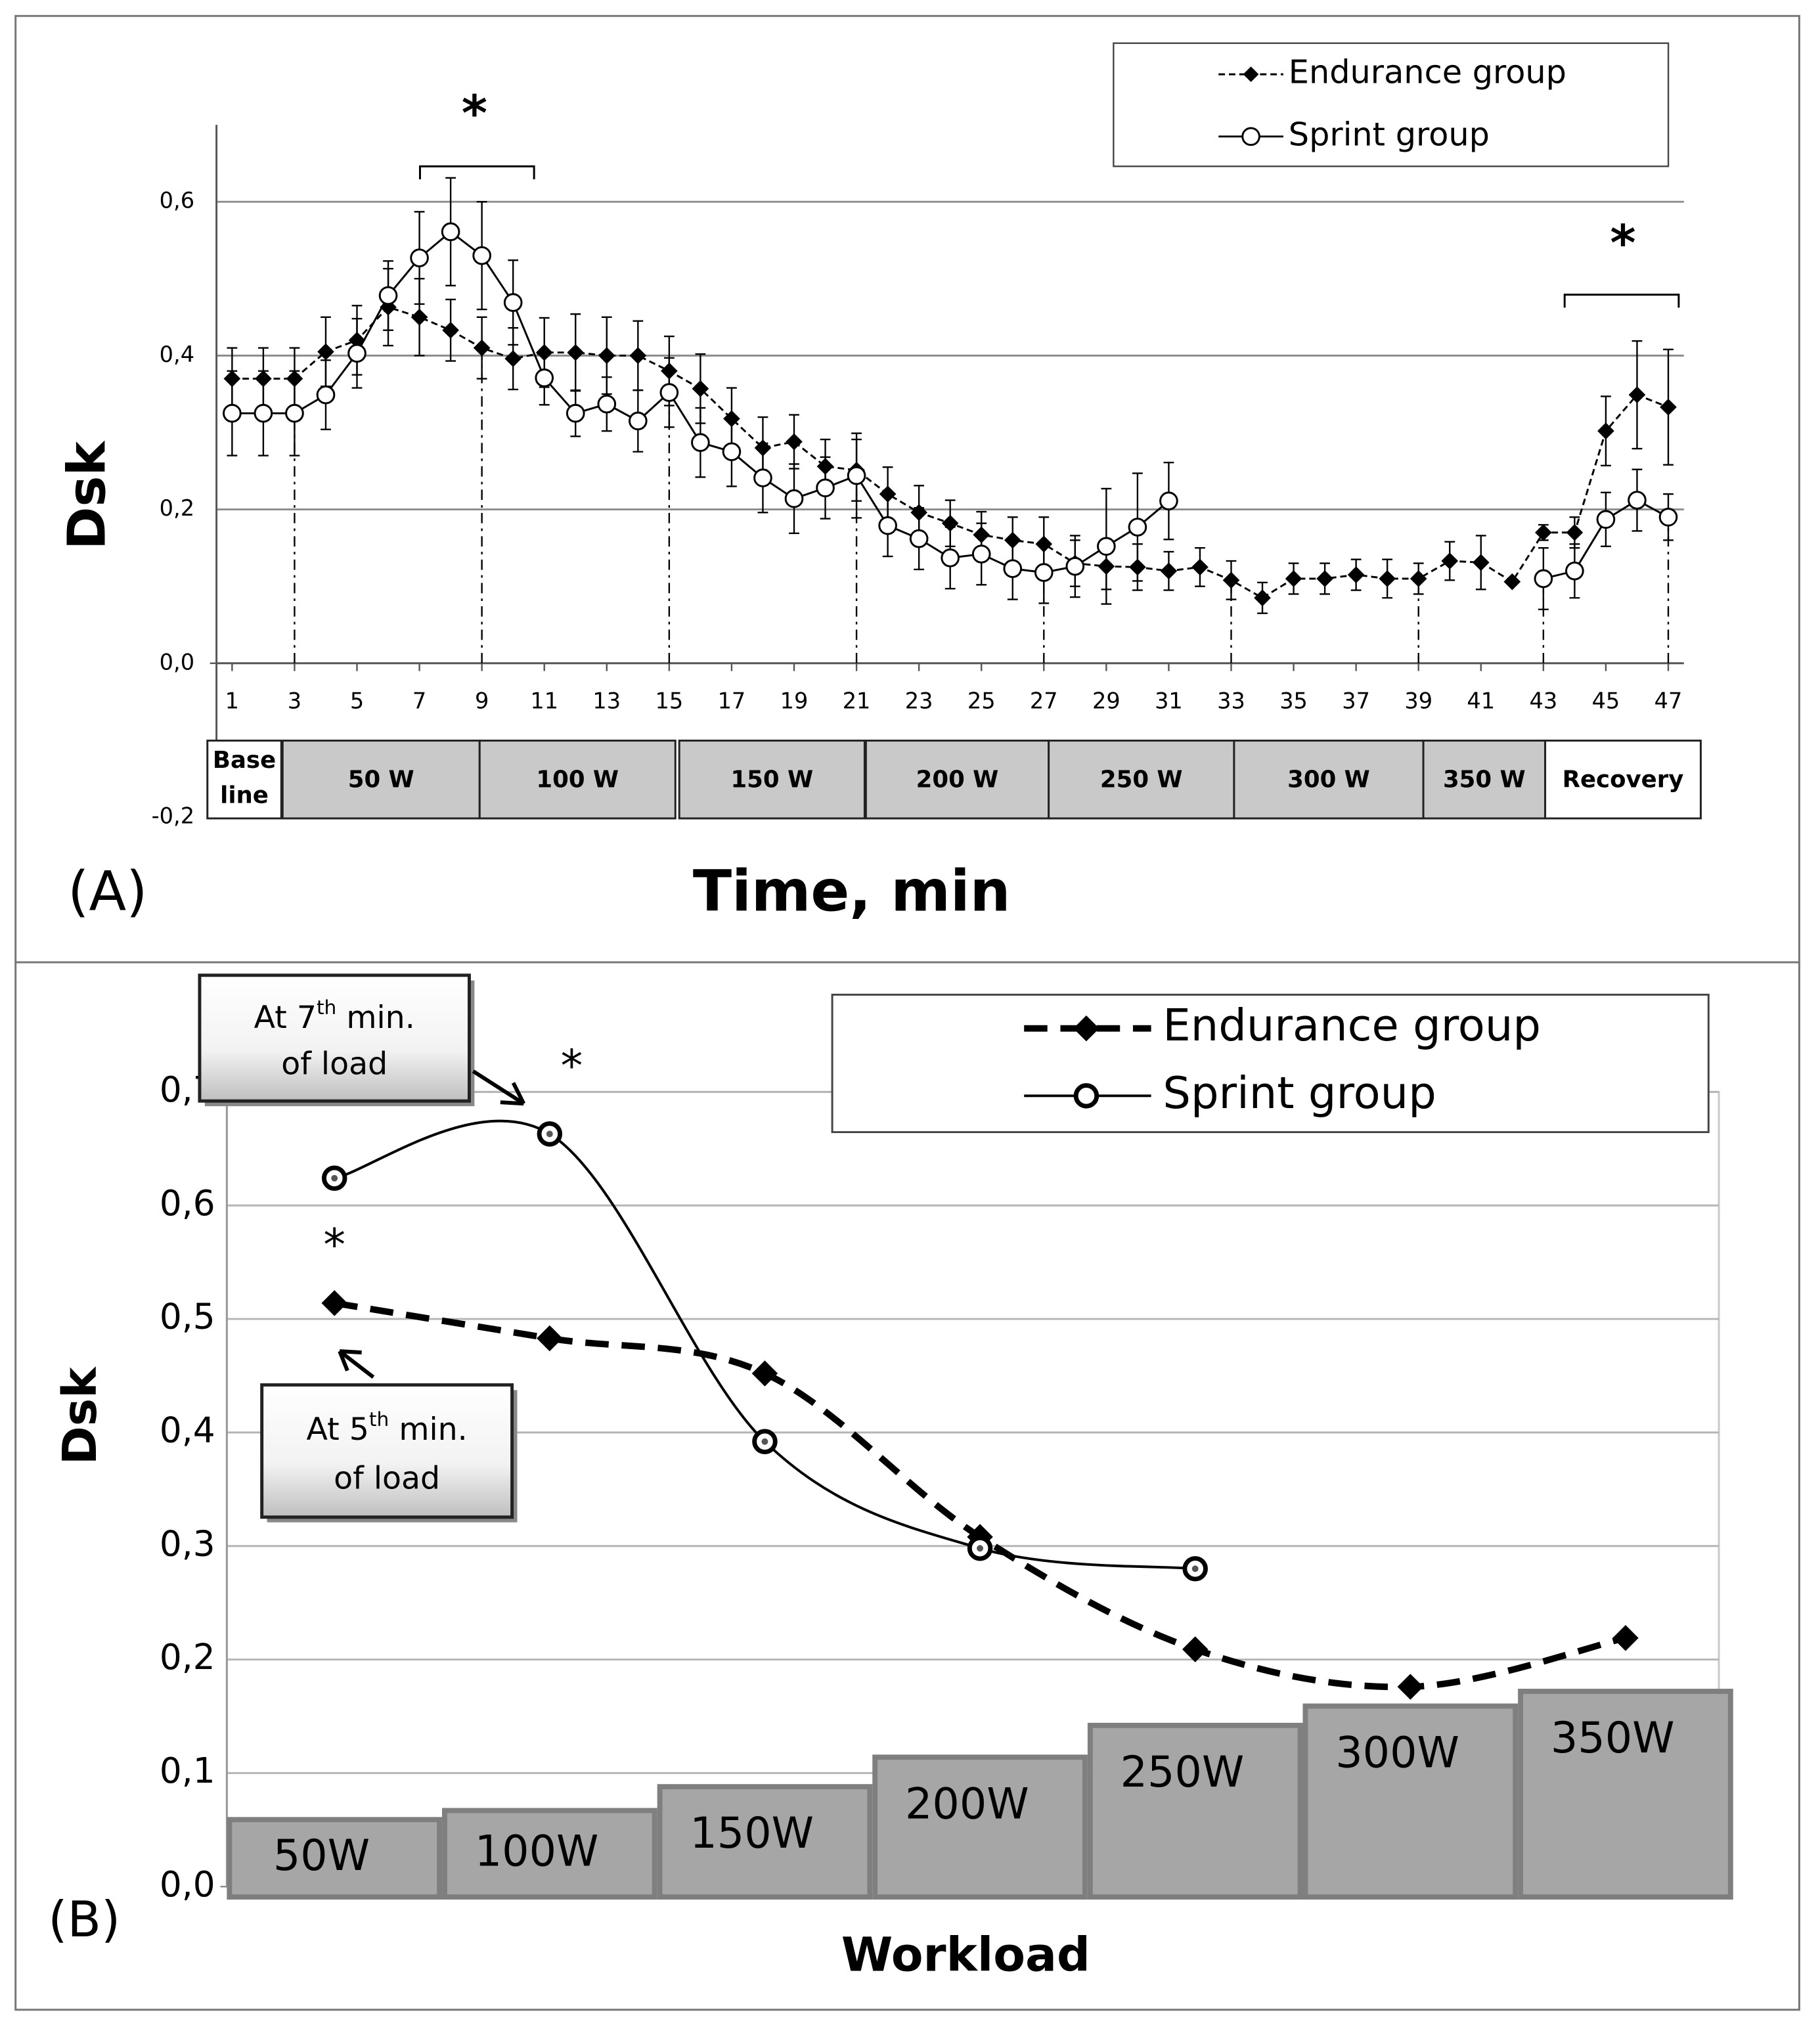  What do you see at coordinates (173, 815) in the screenshot?
I see `y-tick-label: -0,2` at bounding box center [173, 815].